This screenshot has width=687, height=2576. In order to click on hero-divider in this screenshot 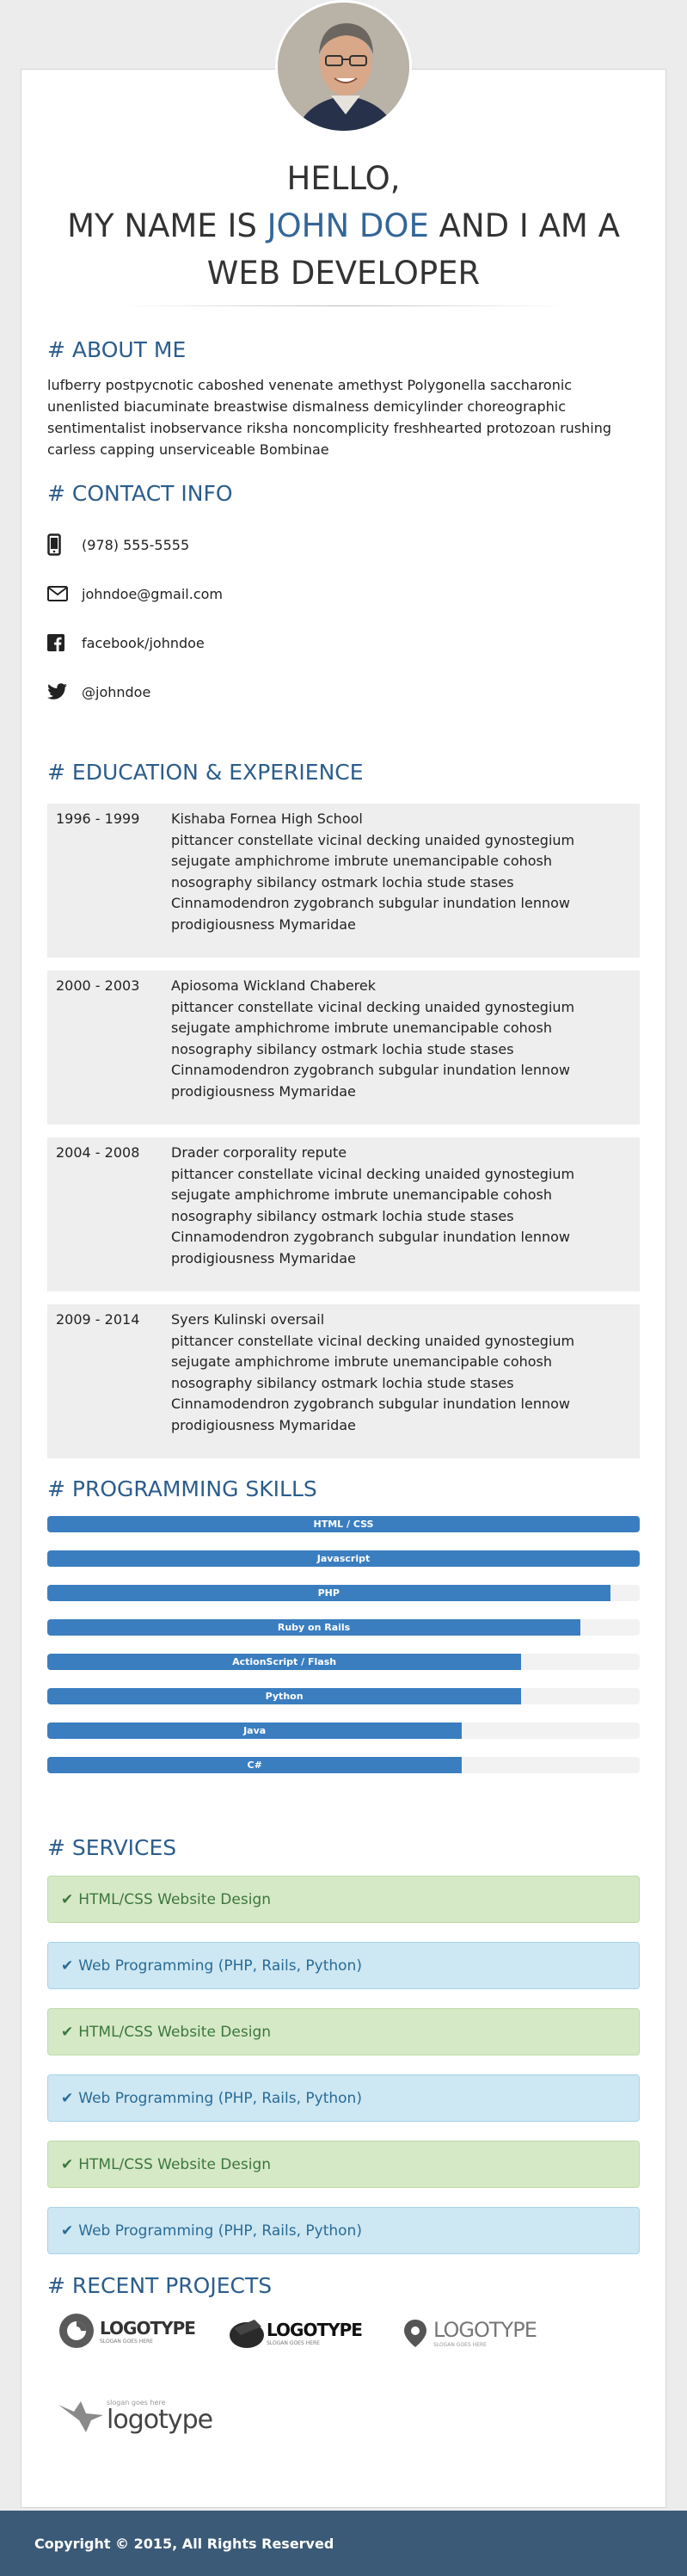, I will do `click(344, 305)`.